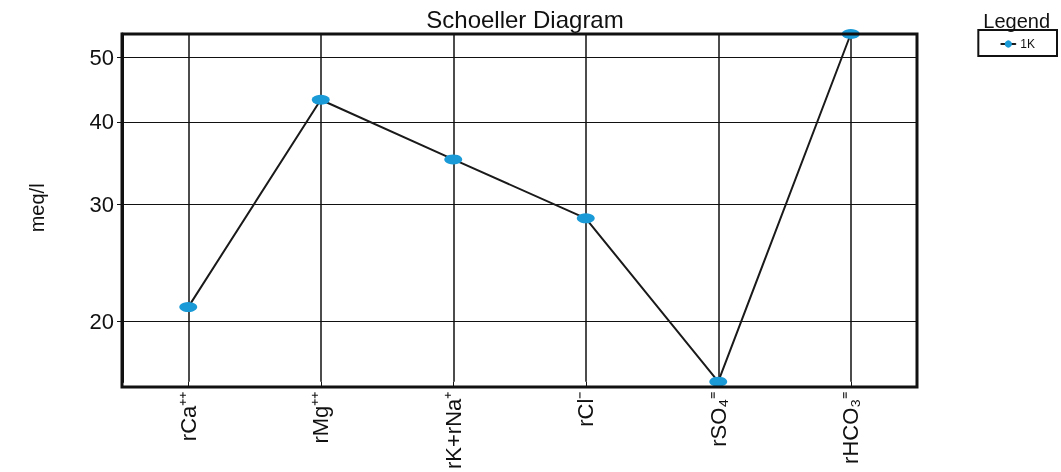 The height and width of the screenshot is (472, 1061). What do you see at coordinates (586, 409) in the screenshot?
I see `x-tick-label: rCl⁻` at bounding box center [586, 409].